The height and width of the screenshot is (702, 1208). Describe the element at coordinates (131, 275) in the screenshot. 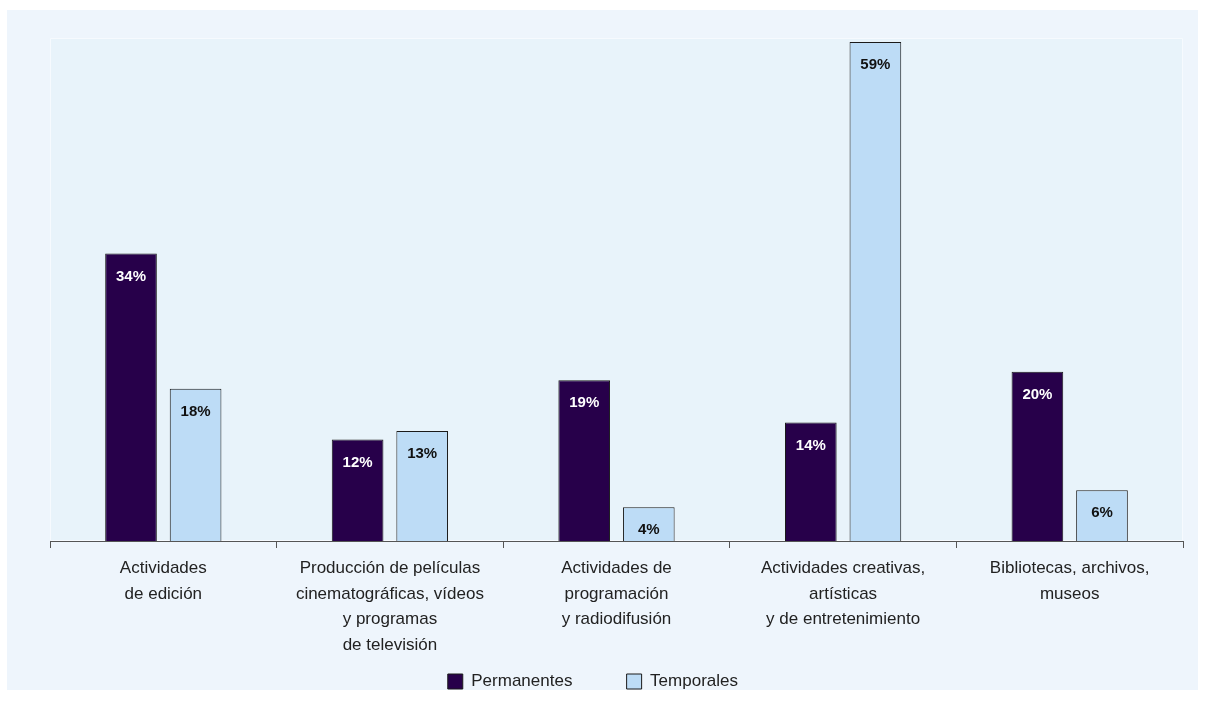

I see `data-label: 34%` at that location.